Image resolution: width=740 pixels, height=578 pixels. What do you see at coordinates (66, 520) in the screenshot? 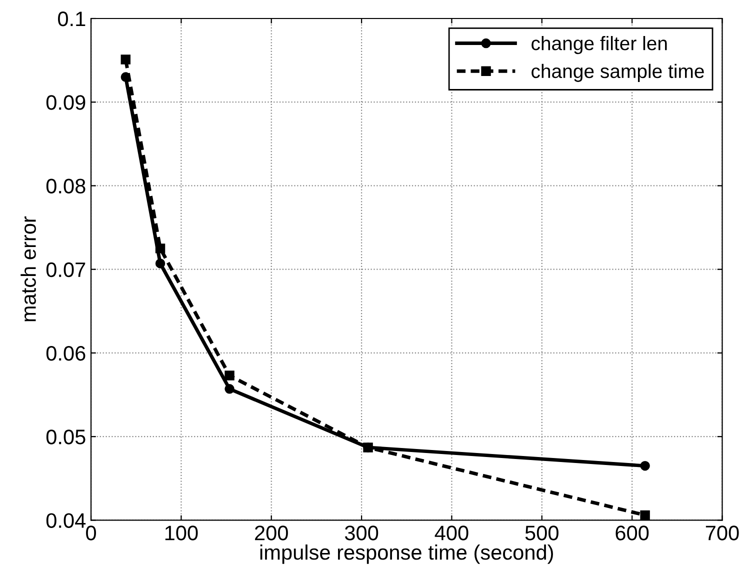
I see `y-tick-label: 0.04` at bounding box center [66, 520].